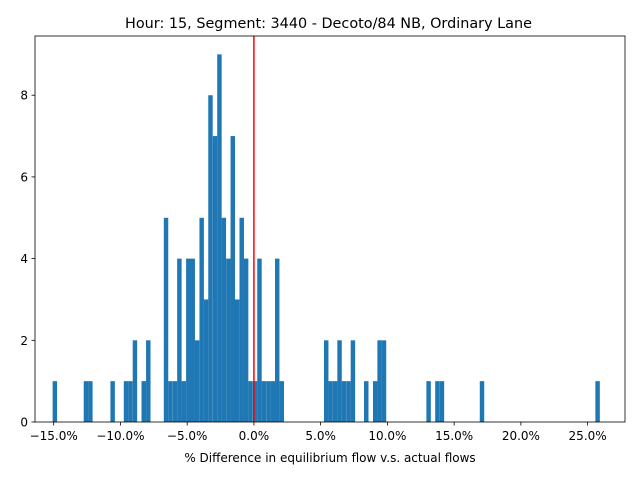 Image resolution: width=640 pixels, height=480 pixels. Describe the element at coordinates (588, 436) in the screenshot. I see `x-tick-label: 25.0%` at that location.